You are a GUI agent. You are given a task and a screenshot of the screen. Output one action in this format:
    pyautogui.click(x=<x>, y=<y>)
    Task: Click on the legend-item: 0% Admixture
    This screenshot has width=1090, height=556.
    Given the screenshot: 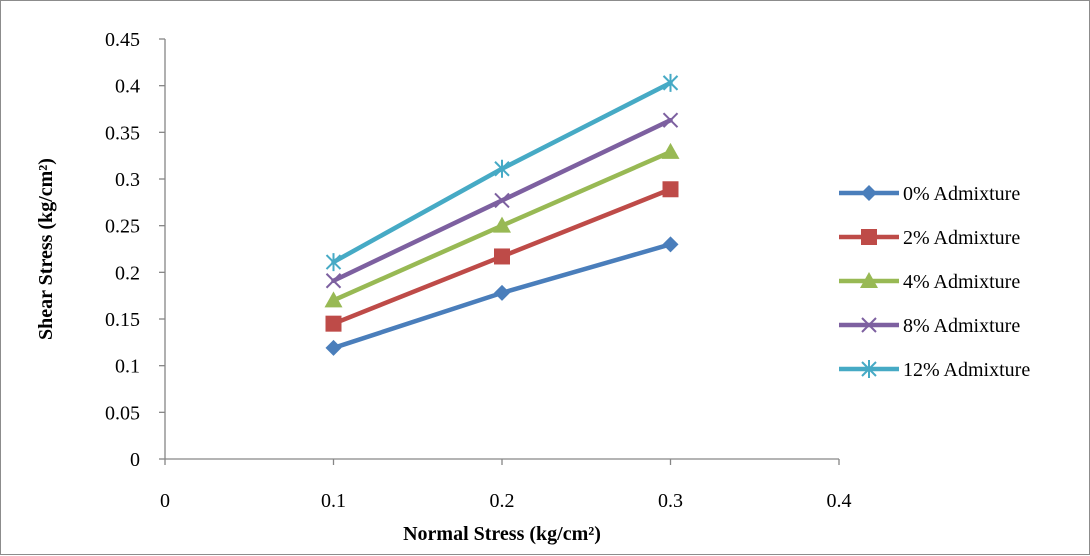 What is the action you would take?
    pyautogui.click(x=929, y=194)
    